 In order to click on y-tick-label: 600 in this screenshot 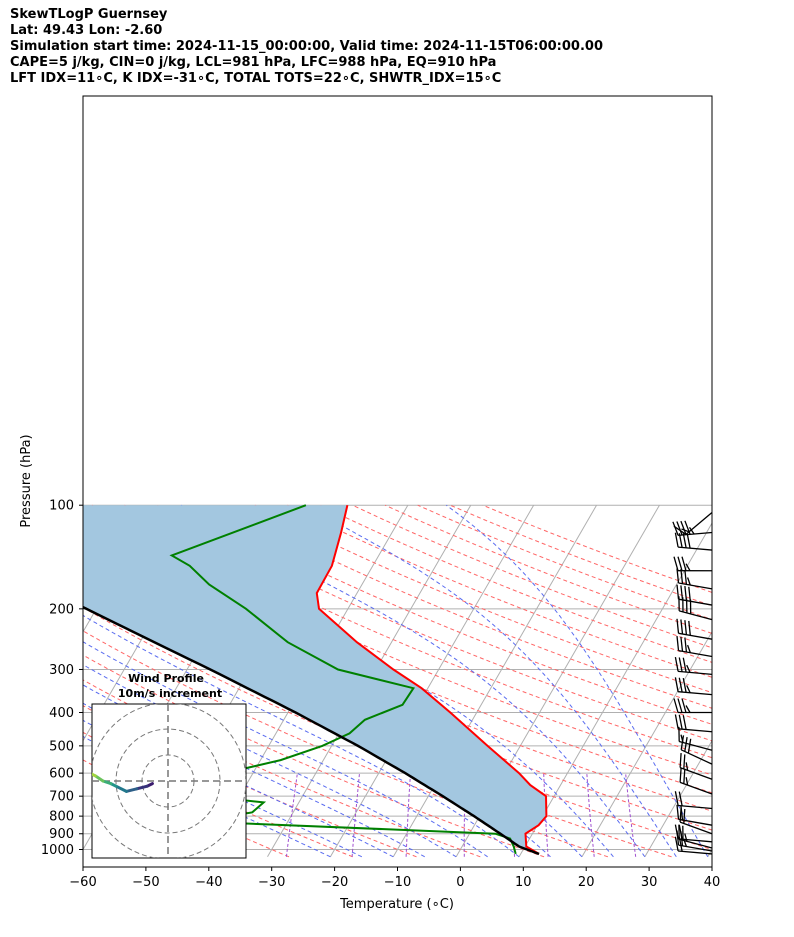, I will do `click(61, 774)`.